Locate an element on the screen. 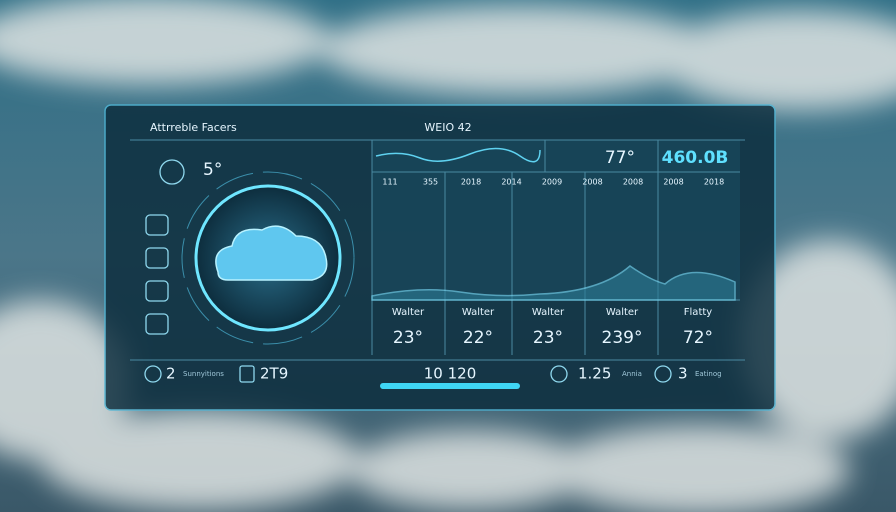  forecast-label: Flatty is located at coordinates (698, 312).